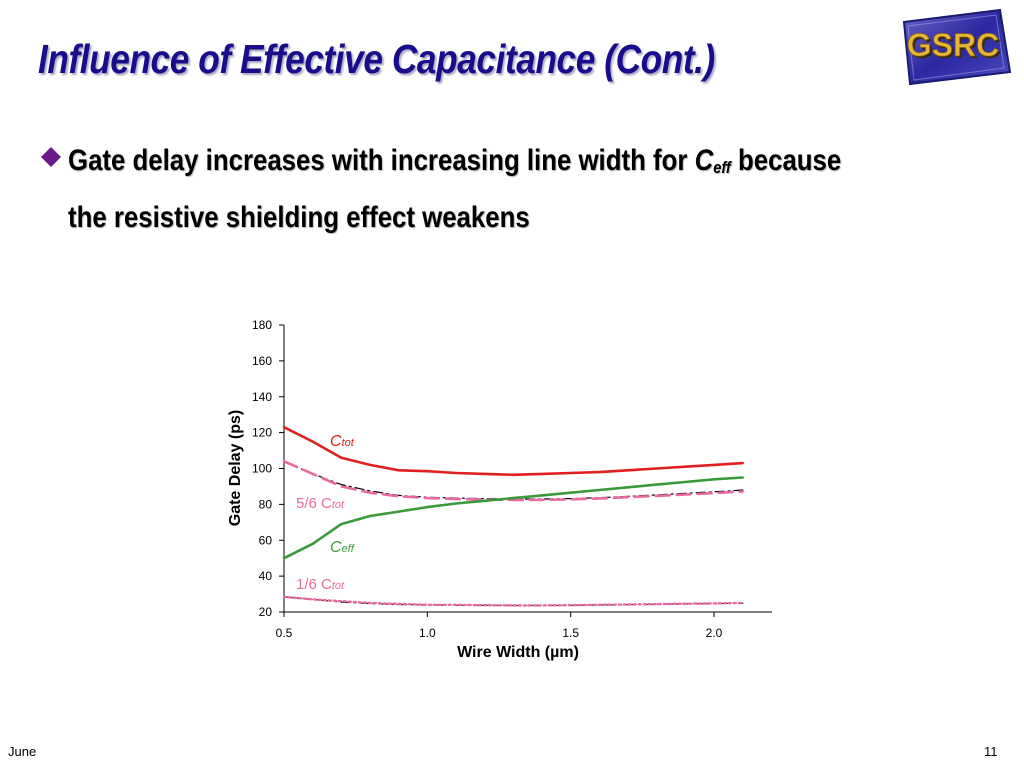 This screenshot has height=768, width=1024. I want to click on series-line-ctot16, so click(513, 601).